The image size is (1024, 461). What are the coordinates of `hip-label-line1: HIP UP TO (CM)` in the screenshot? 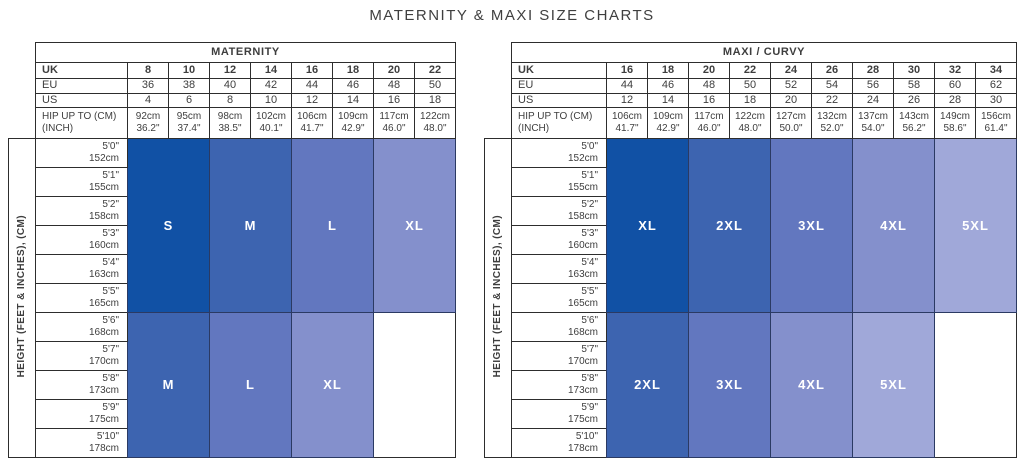 It's located at (79, 116).